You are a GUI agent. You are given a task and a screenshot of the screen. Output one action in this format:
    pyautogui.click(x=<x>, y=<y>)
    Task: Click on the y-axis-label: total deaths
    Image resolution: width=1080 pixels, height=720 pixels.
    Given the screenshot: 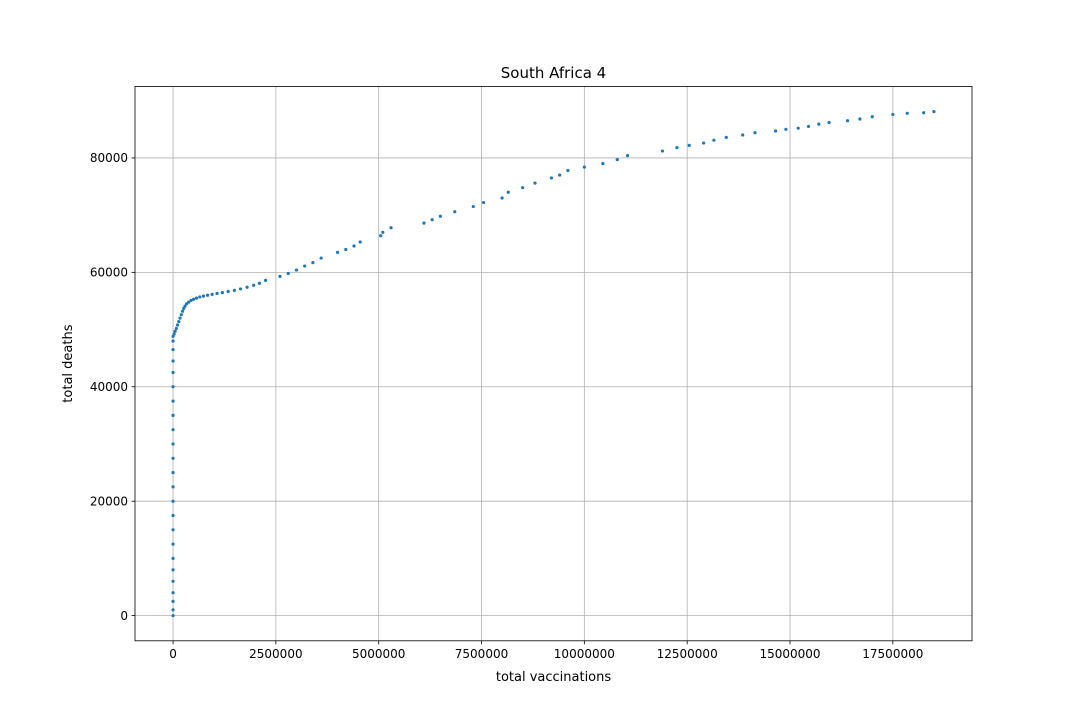 What is the action you would take?
    pyautogui.click(x=68, y=363)
    